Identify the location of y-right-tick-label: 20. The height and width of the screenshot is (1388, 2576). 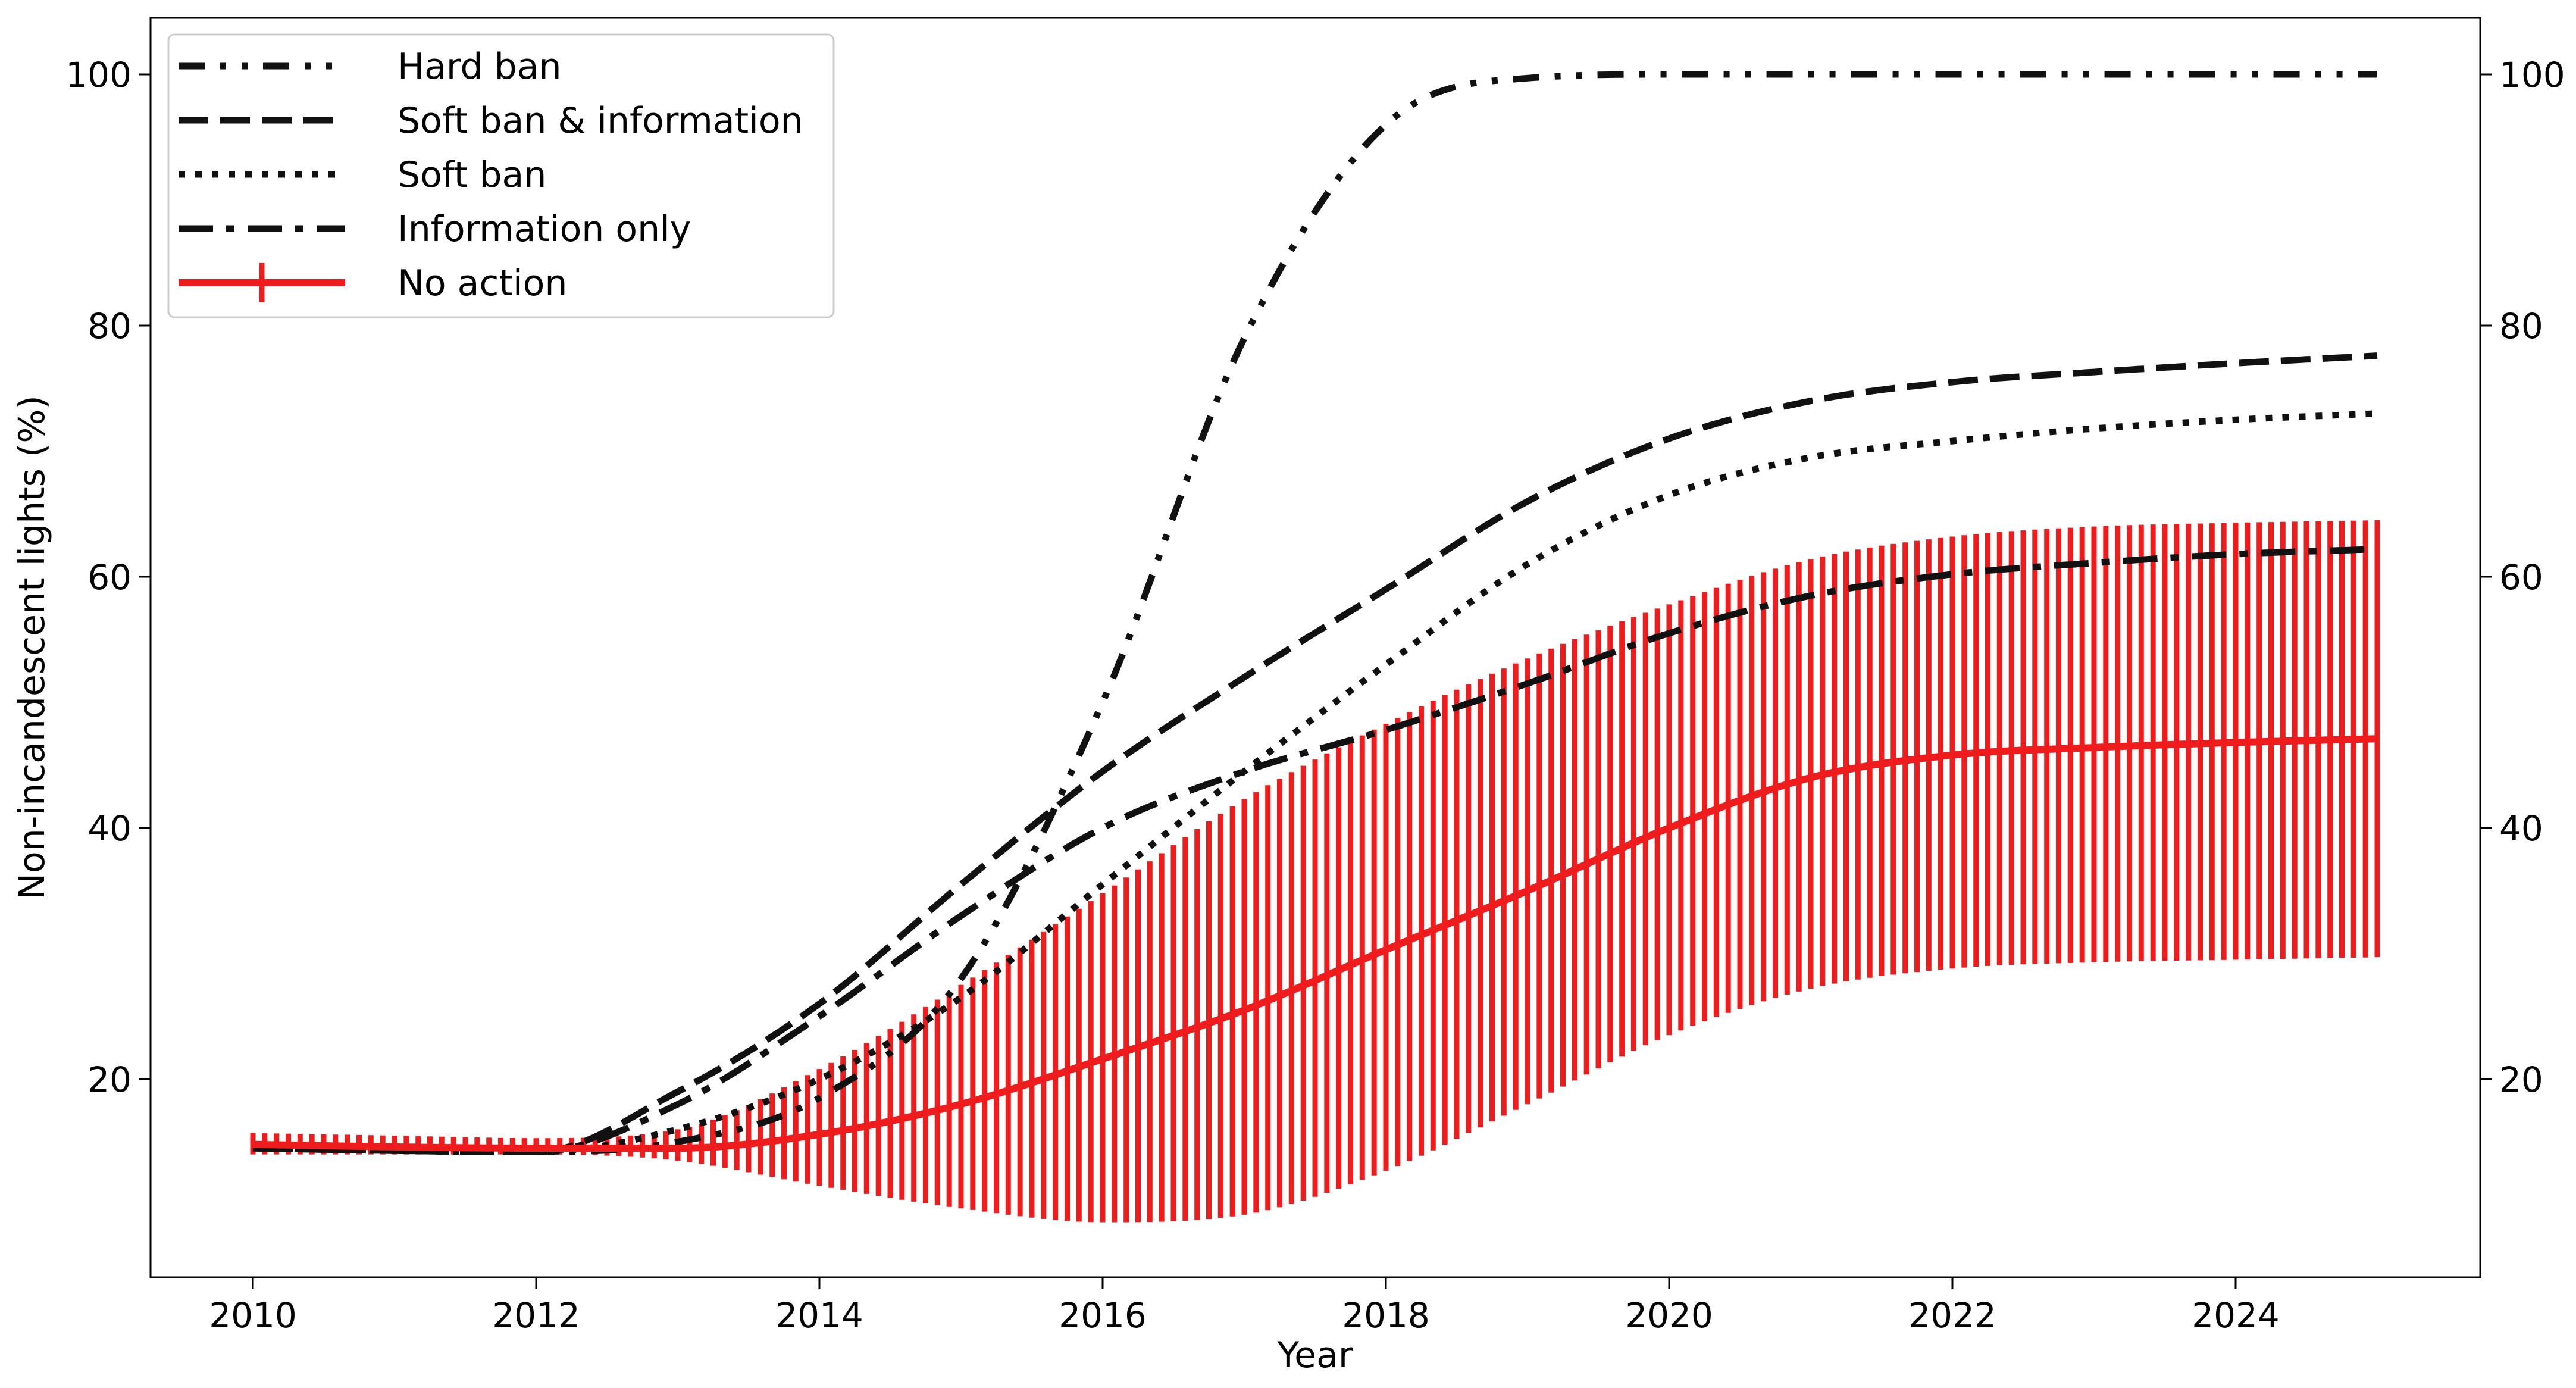
(2521, 1080).